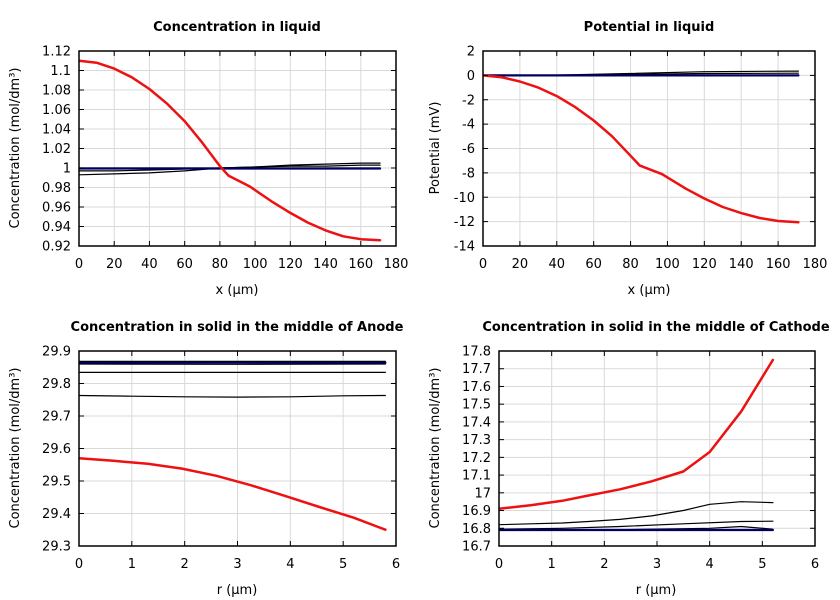  What do you see at coordinates (56, 227) in the screenshot?
I see `y-tick-label: 0.94` at bounding box center [56, 227].